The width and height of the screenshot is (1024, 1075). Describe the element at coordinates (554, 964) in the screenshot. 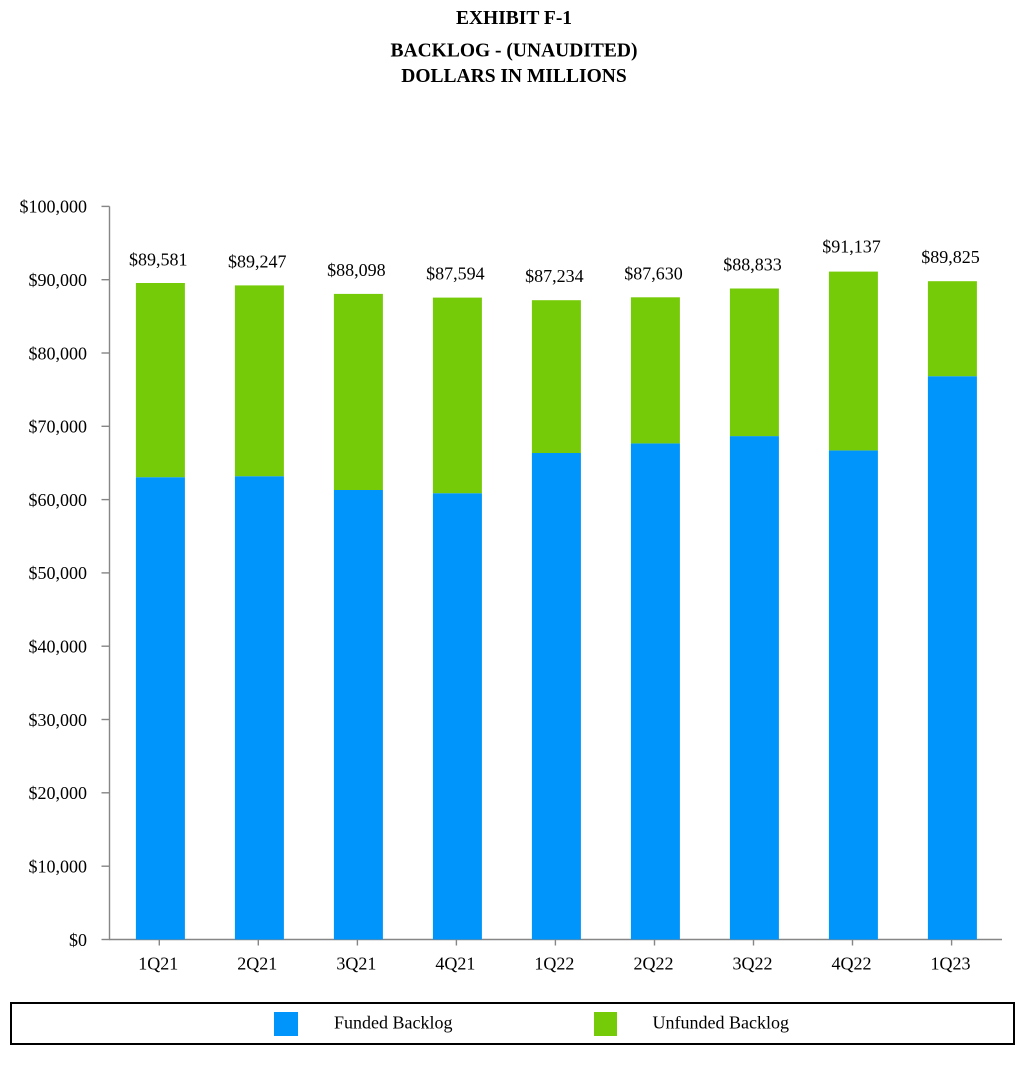

I see `svg-text: 1Q22` at that location.